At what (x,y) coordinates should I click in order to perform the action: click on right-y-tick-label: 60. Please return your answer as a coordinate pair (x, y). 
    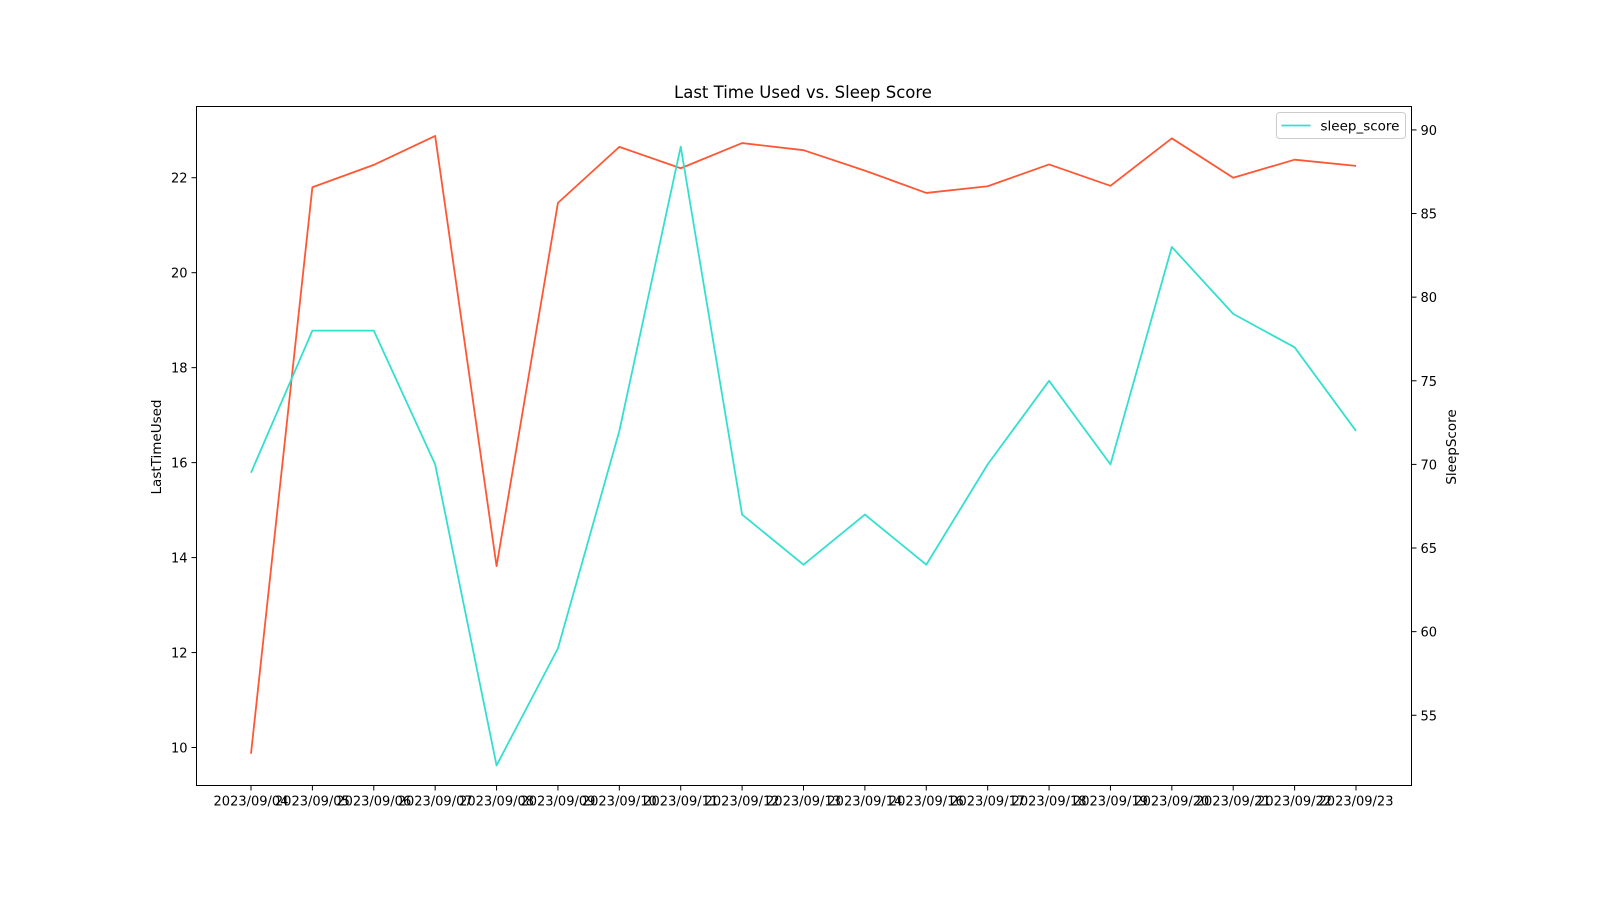
    Looking at the image, I should click on (1429, 633).